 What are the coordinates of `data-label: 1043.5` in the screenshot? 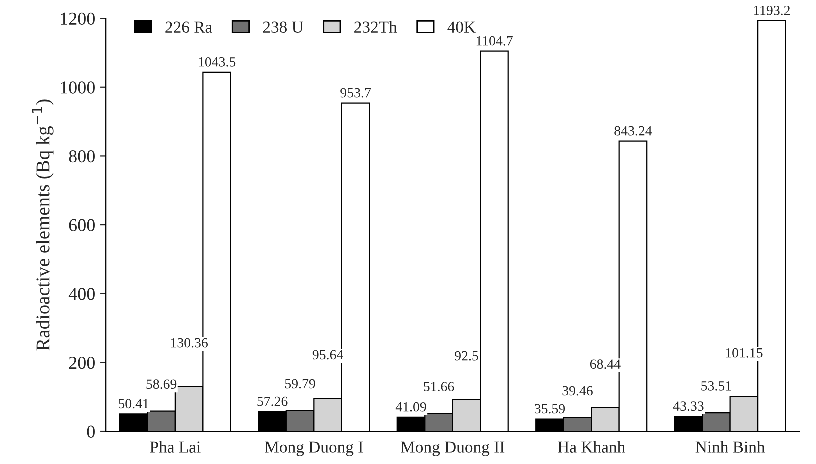 It's located at (217, 62).